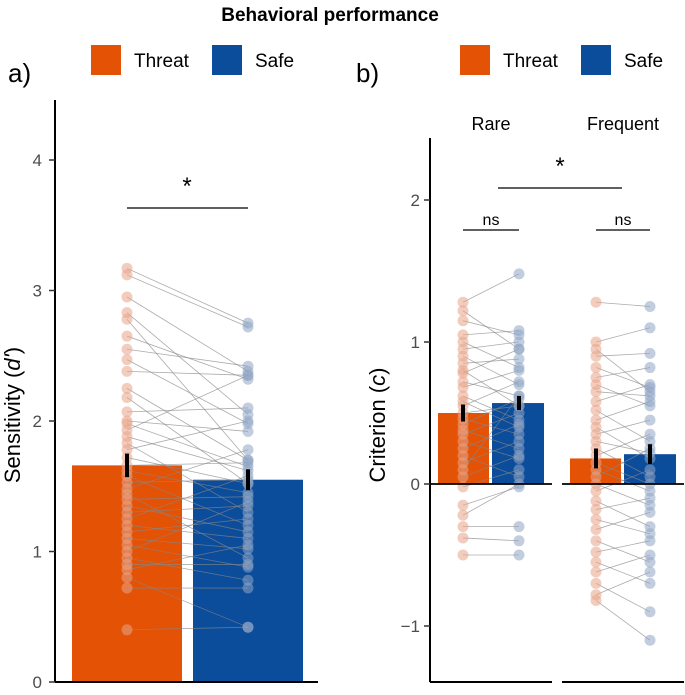 This screenshot has height=695, width=685. What do you see at coordinates (491, 220) in the screenshot?
I see `significance-ns-rare: ns` at bounding box center [491, 220].